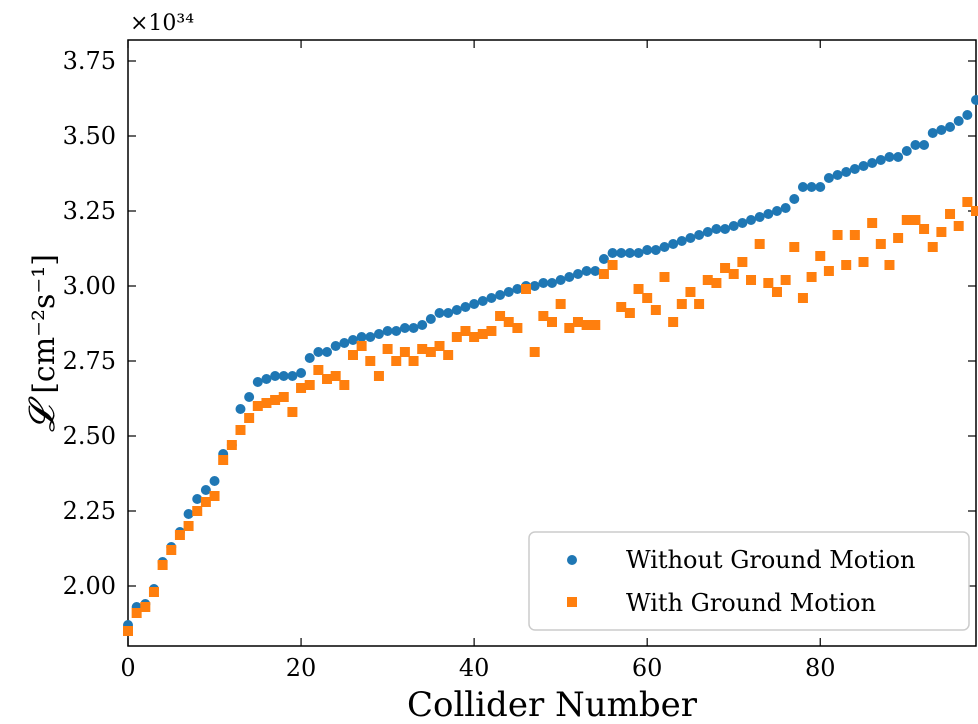  I want to click on svg-text: 𝓛 [cm⁻²s⁻¹], so click(42, 343).